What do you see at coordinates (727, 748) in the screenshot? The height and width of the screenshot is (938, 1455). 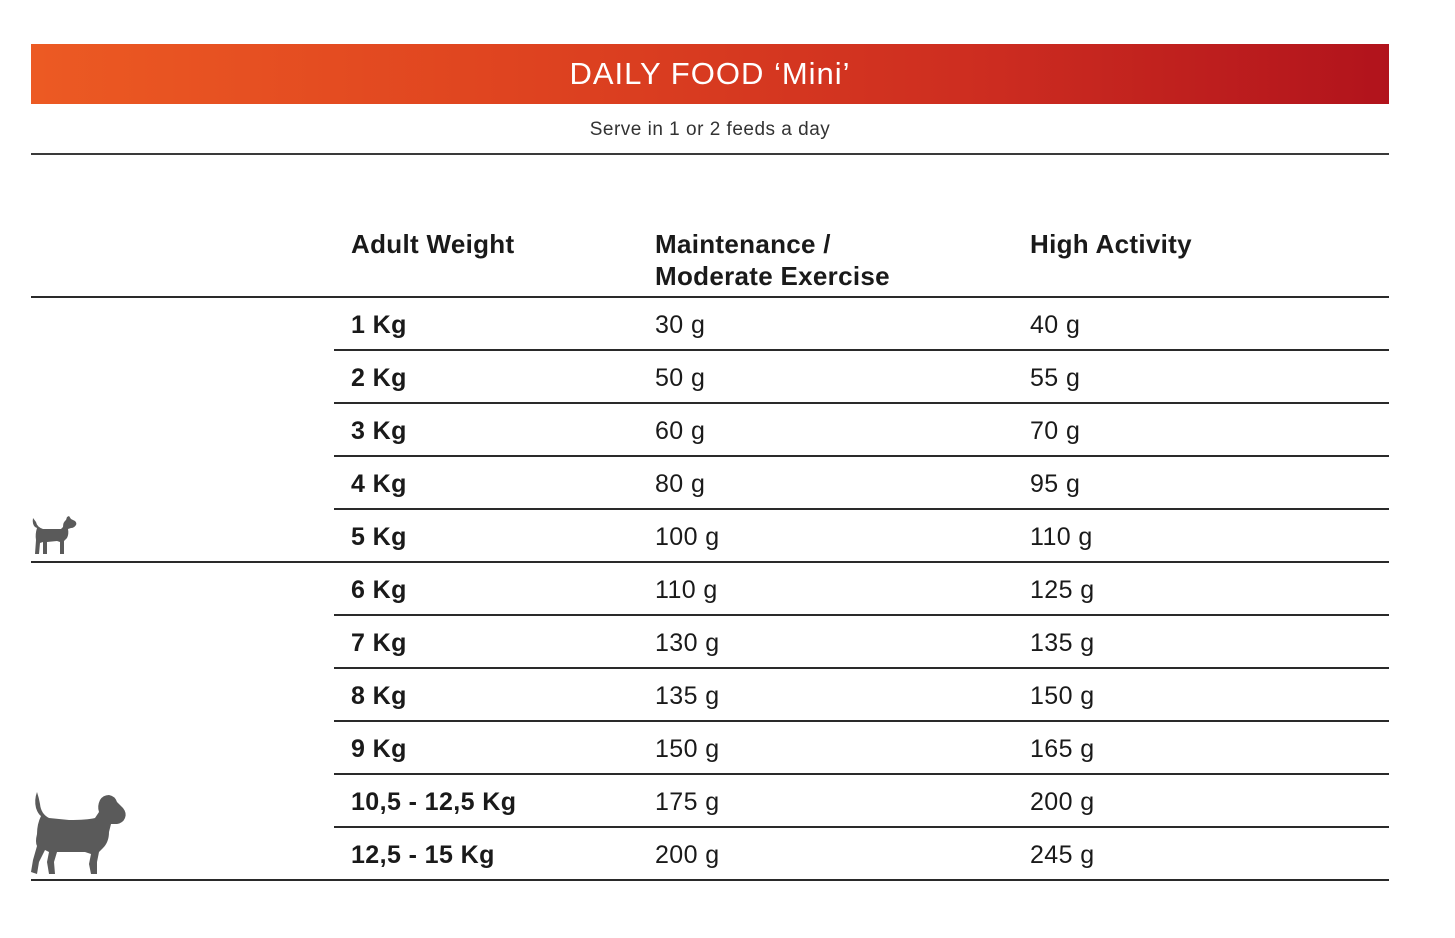 I see `table-row: 9 Kg 150 g 165 g` at bounding box center [727, 748].